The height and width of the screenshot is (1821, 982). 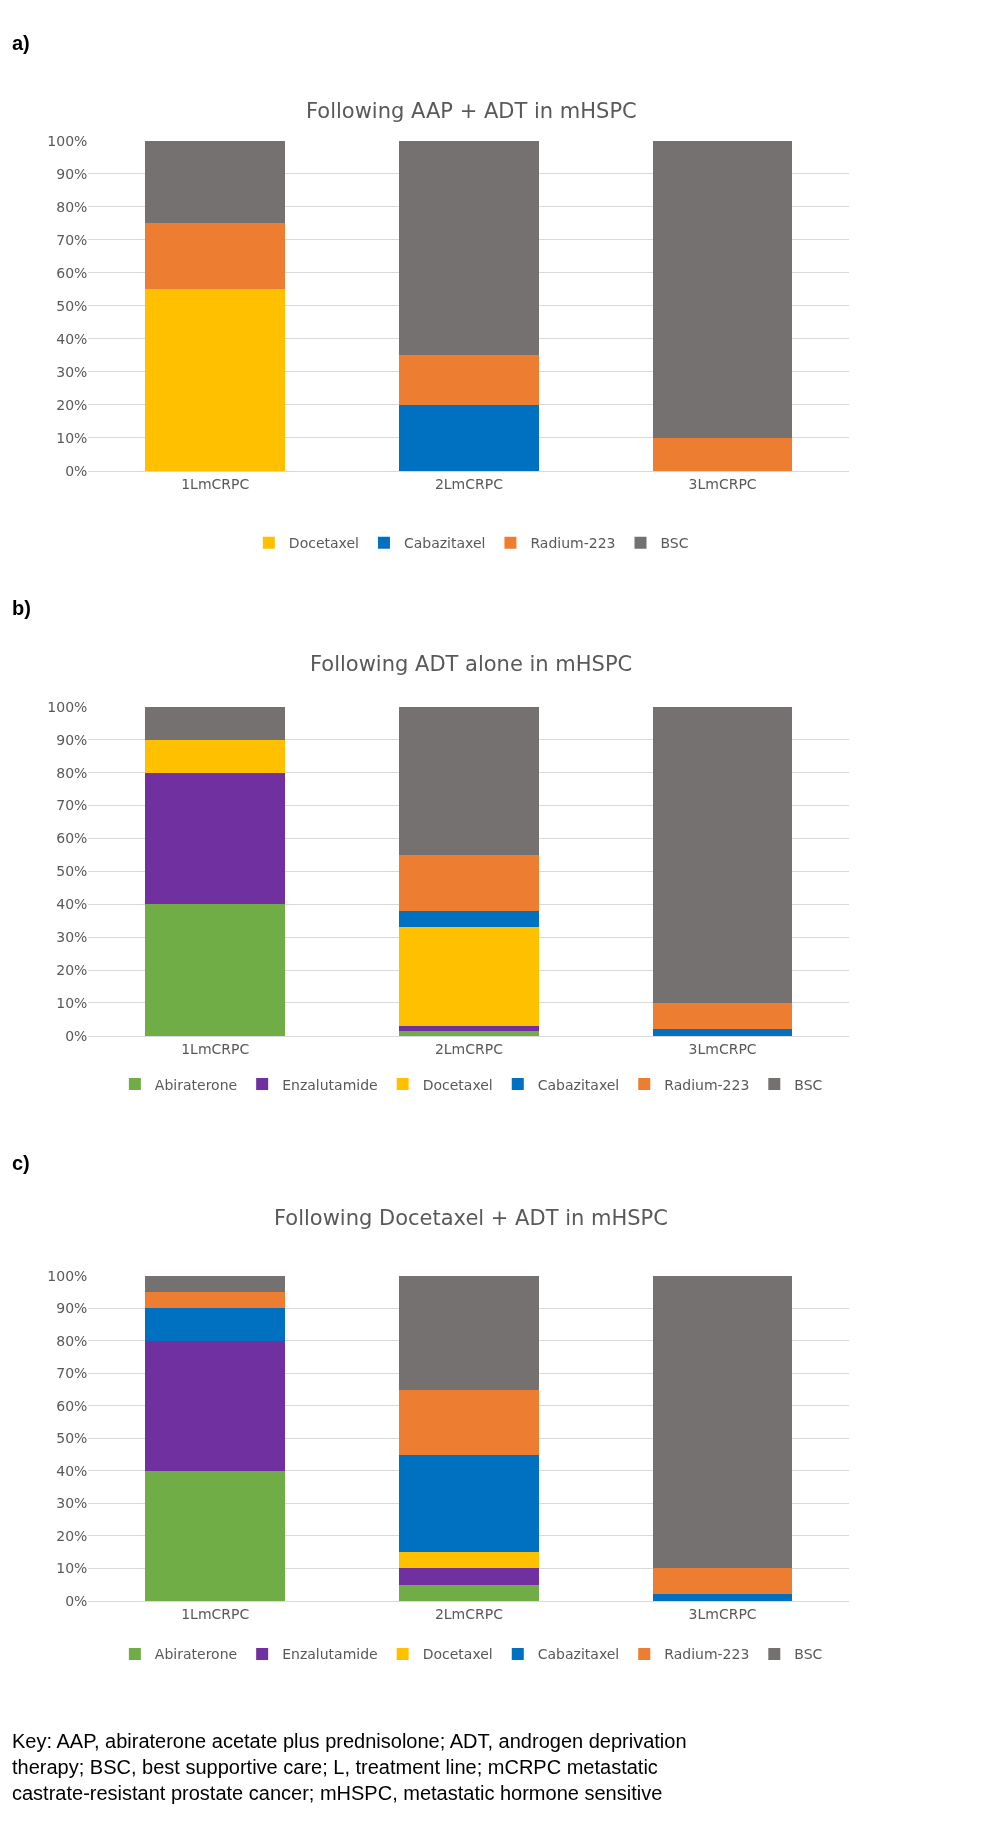 I want to click on chart-title: Following ADT alone in mHSPC, so click(x=471, y=664).